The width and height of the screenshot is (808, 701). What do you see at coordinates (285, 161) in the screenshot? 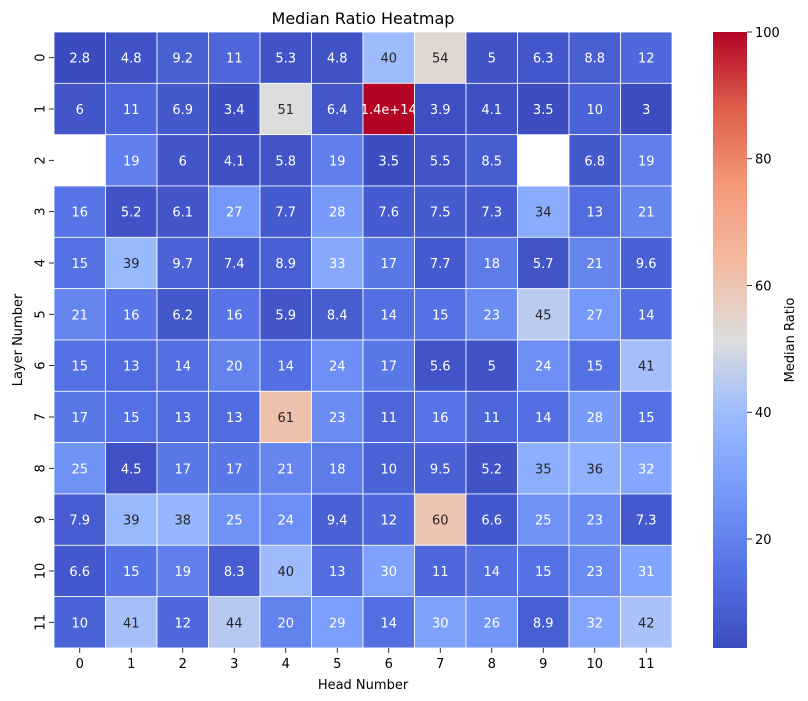
I see `cell-value-label: 5.8` at bounding box center [285, 161].